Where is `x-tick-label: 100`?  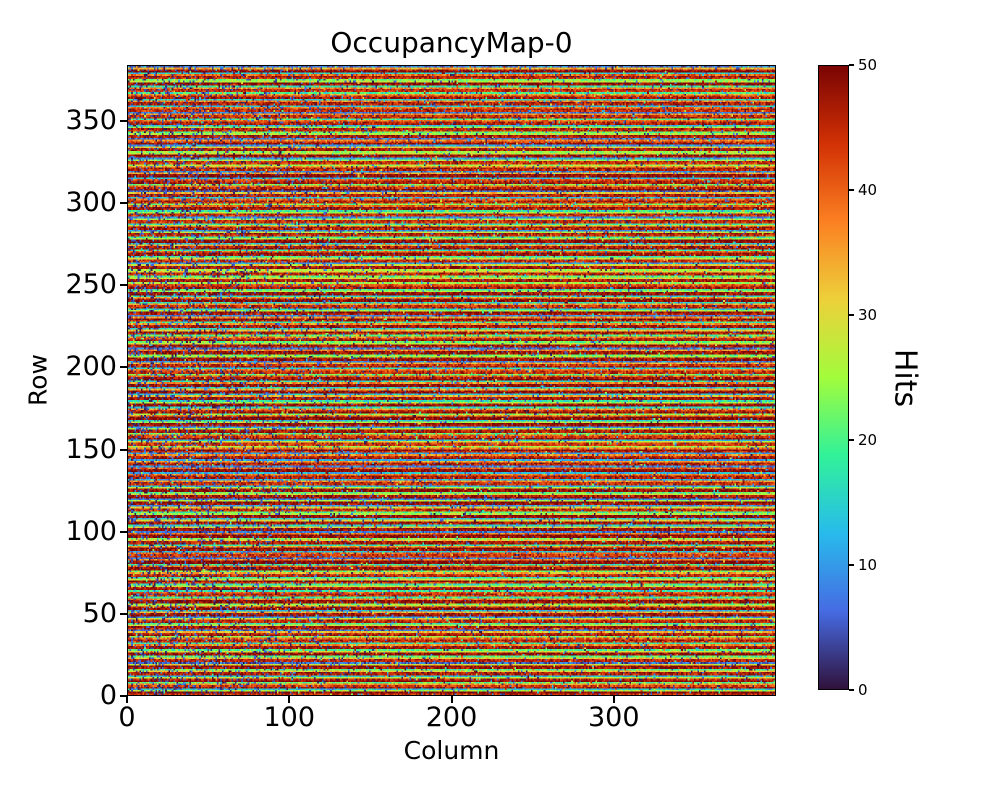
x-tick-label: 100 is located at coordinates (289, 717).